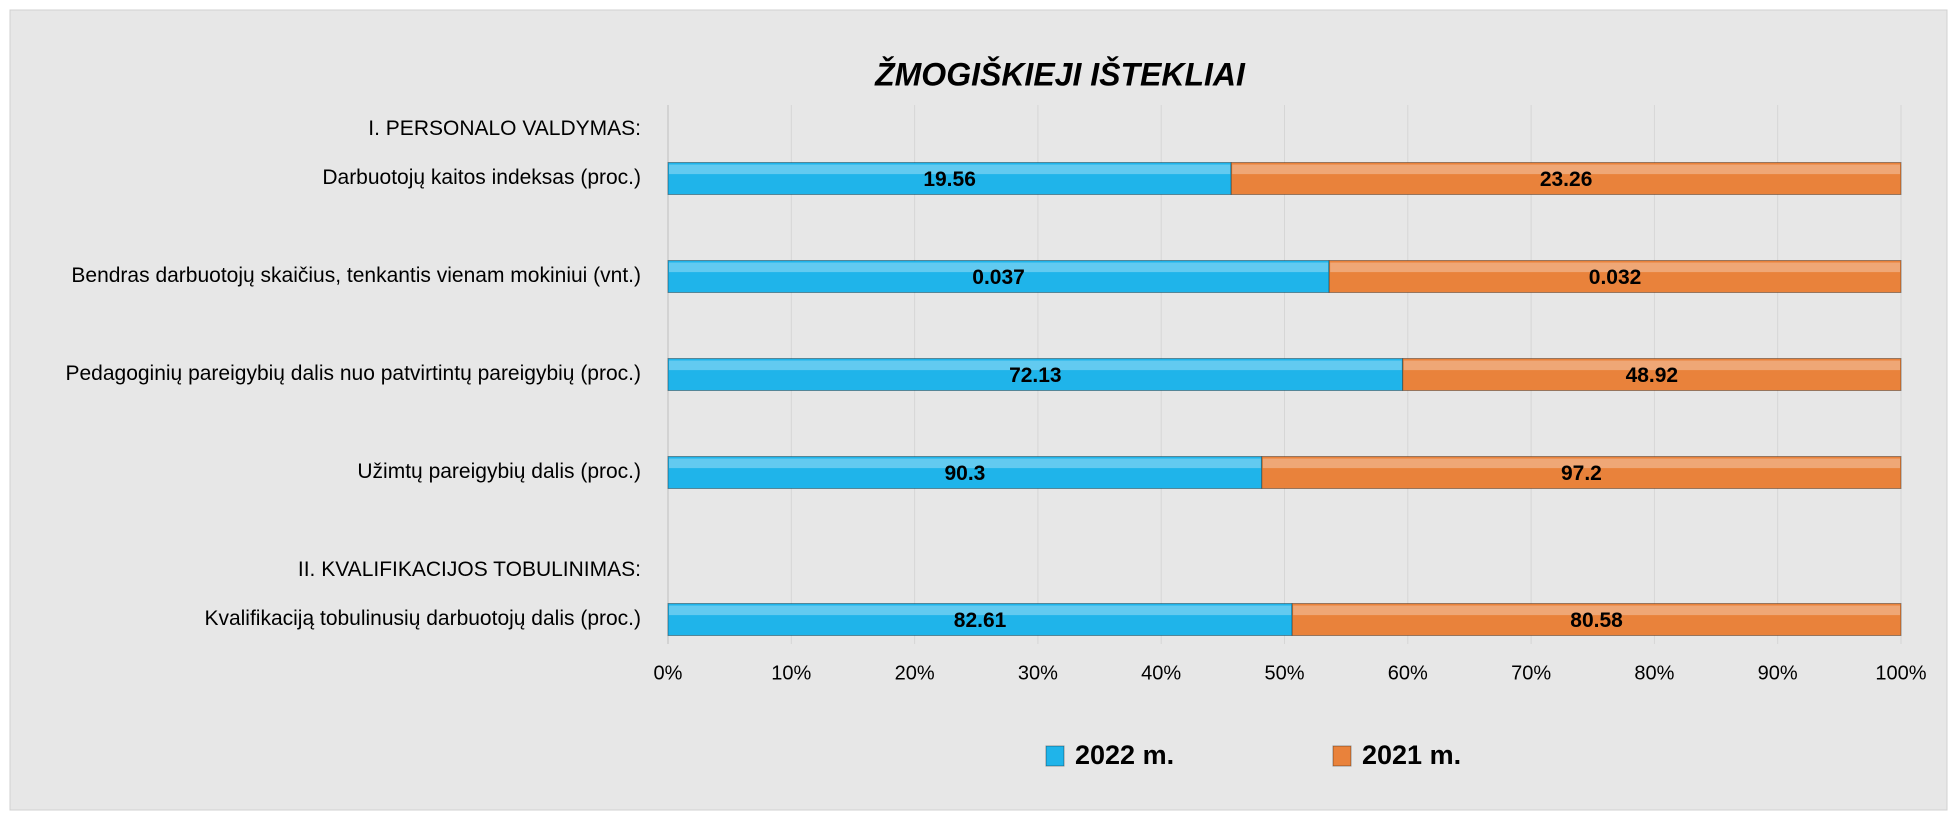 The height and width of the screenshot is (820, 1957). I want to click on data-label: 23.26, so click(1566, 179).